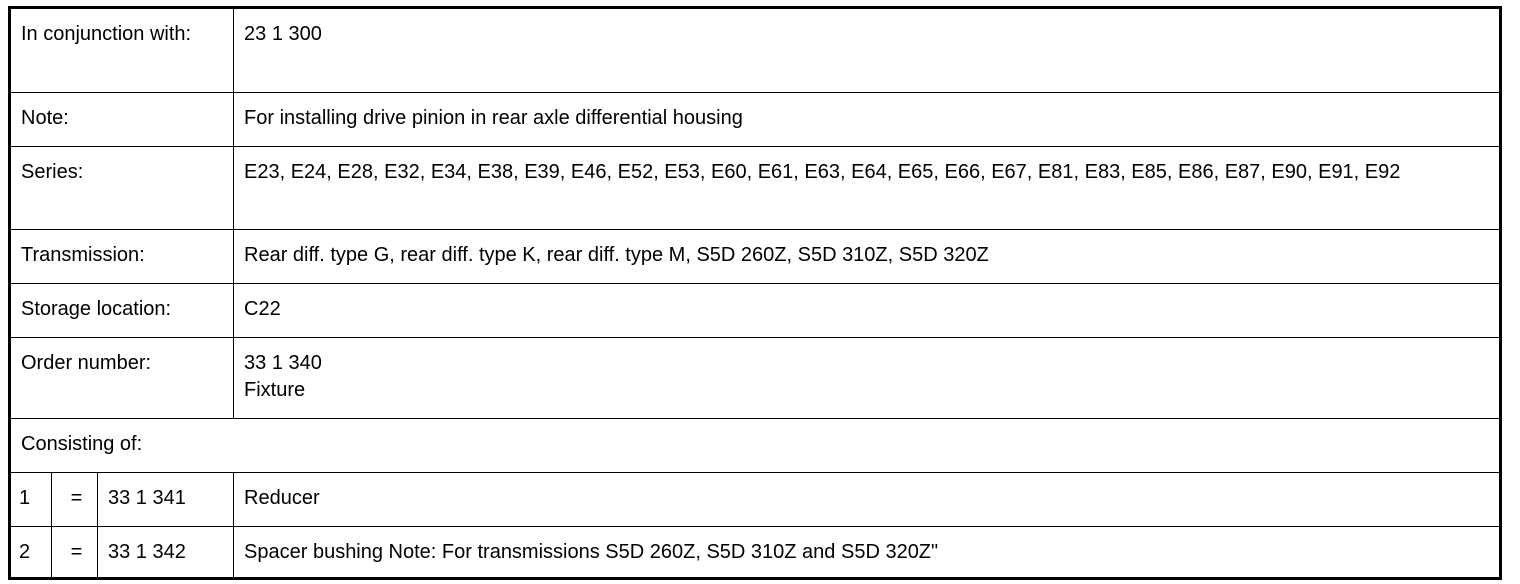 Image resolution: width=1520 pixels, height=584 pixels. I want to click on label: Note:, so click(45, 118).